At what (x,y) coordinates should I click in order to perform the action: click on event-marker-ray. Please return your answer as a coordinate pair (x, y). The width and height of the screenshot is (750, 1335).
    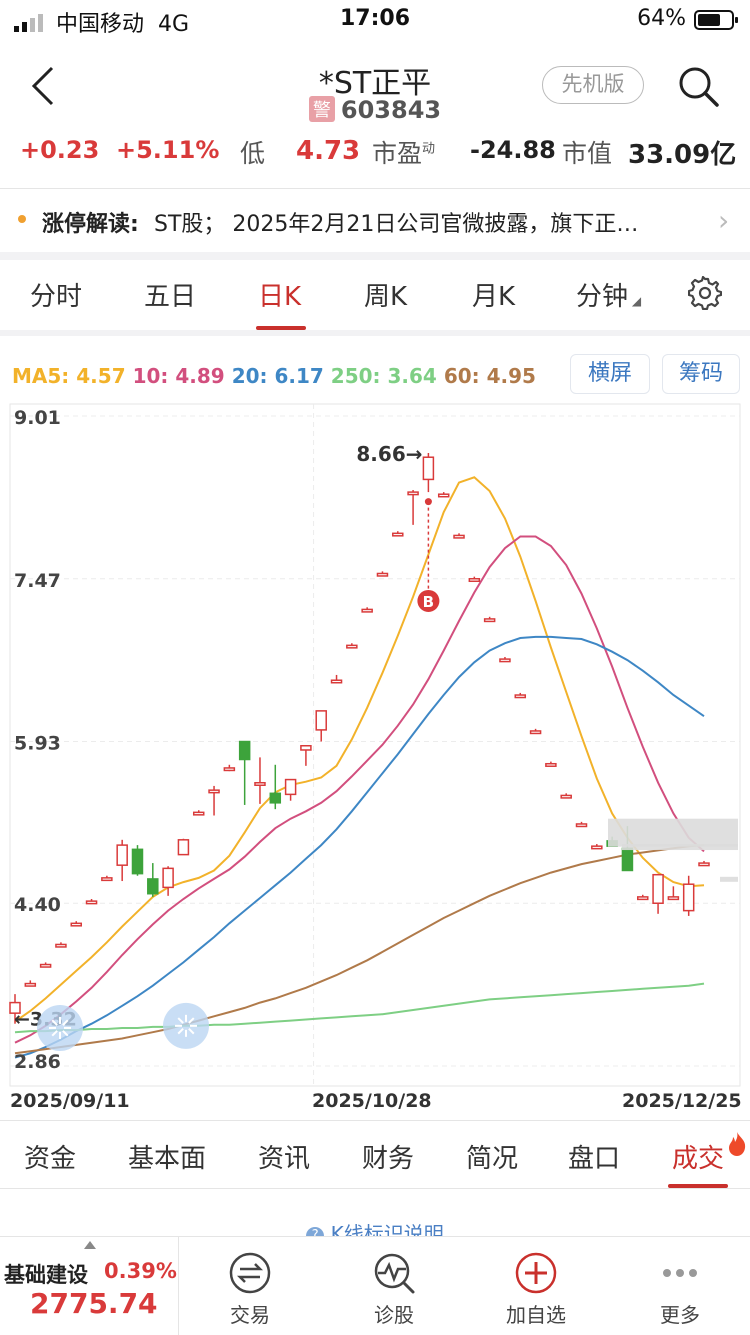
    Looking at the image, I should click on (180, 1020).